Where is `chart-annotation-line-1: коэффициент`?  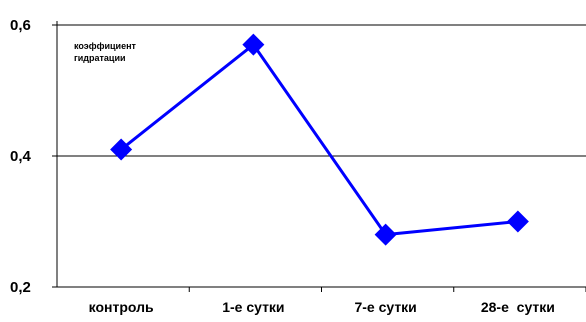 chart-annotation-line-1: коэффициент is located at coordinates (105, 46).